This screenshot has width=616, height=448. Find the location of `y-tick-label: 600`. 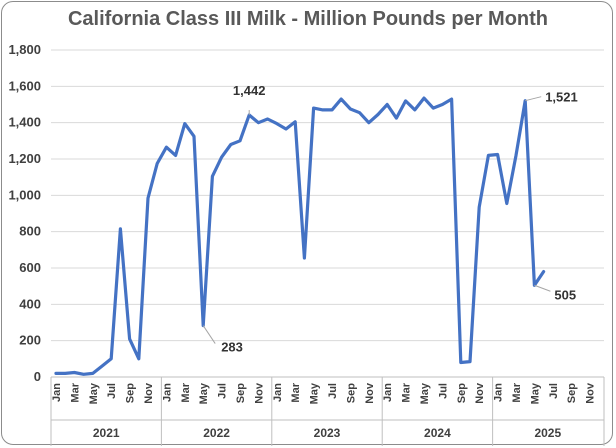

y-tick-label: 600 is located at coordinates (30, 267).